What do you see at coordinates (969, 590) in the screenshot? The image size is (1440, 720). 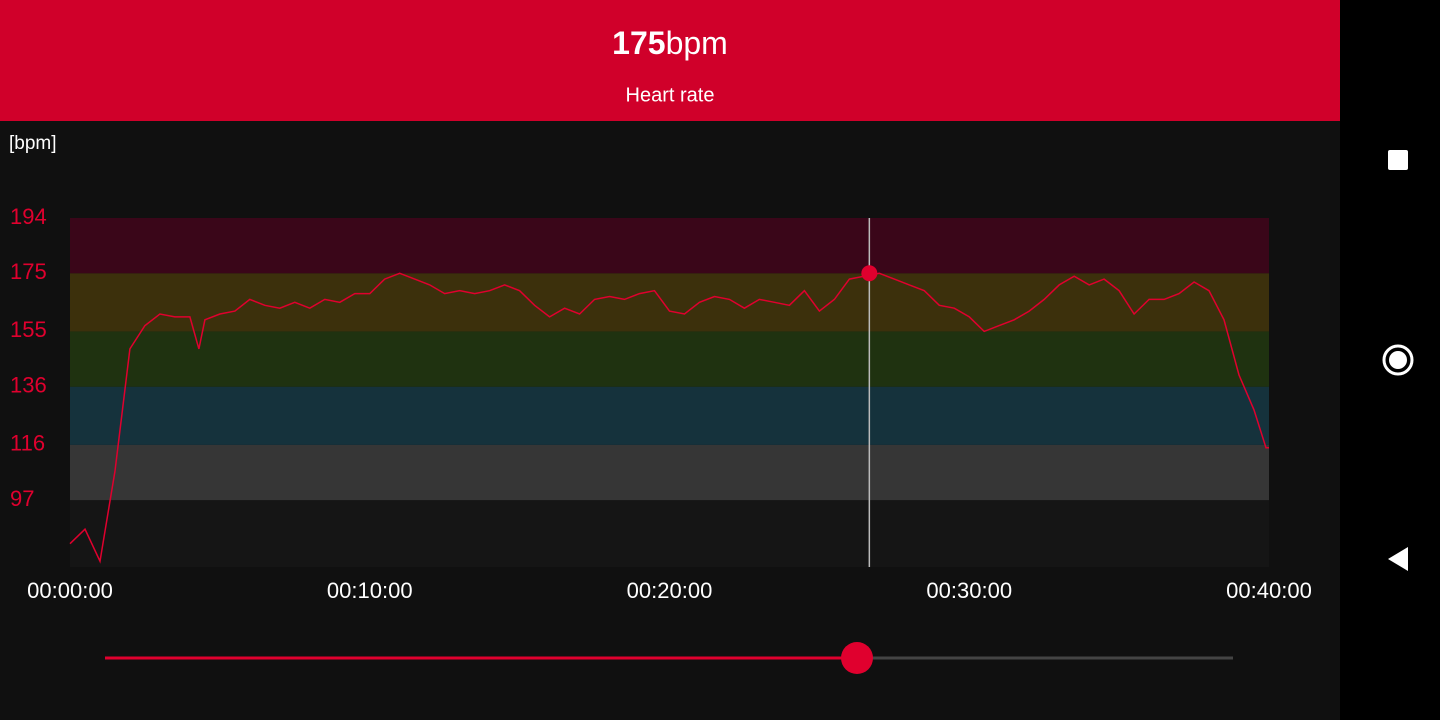 I see `x-tick-label: 00:30:00` at bounding box center [969, 590].